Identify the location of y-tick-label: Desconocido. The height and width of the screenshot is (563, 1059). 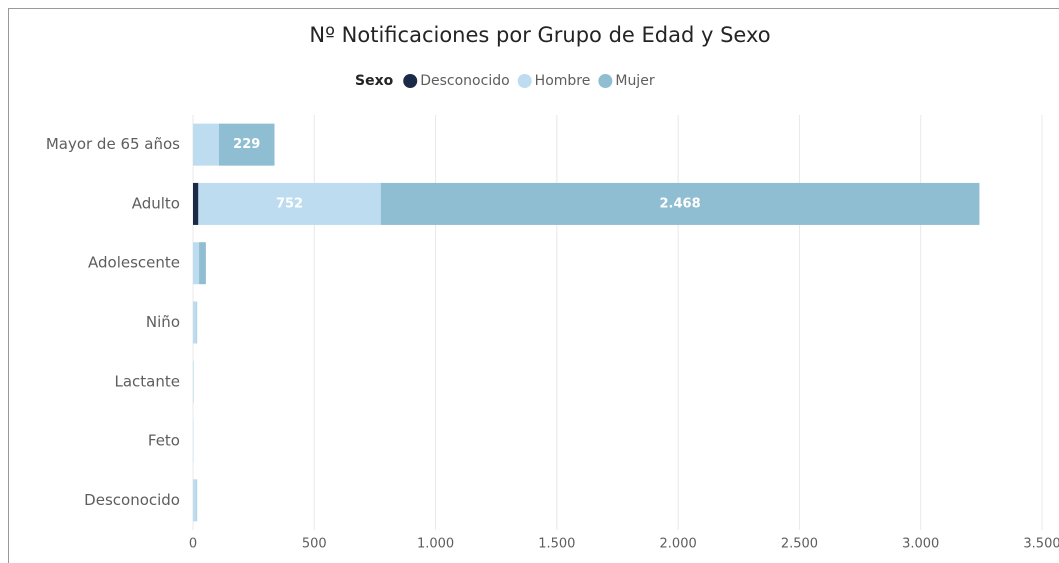
(132, 500).